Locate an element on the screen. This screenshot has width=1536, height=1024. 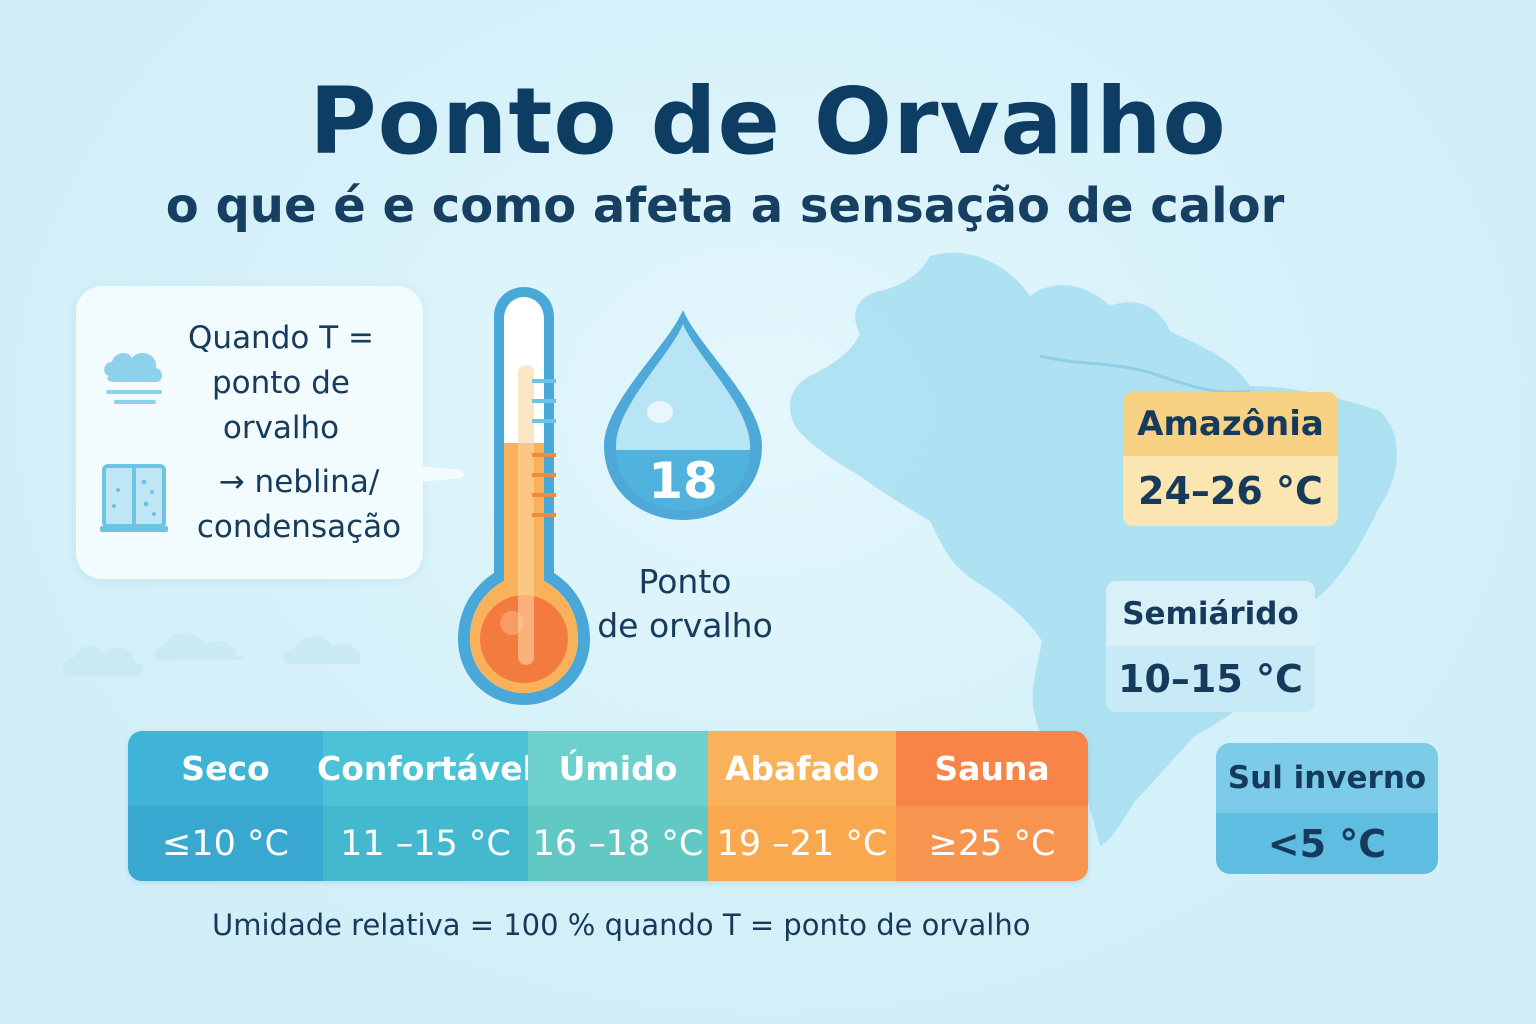
scale-range: 16 –18 °C is located at coordinates (618, 843).